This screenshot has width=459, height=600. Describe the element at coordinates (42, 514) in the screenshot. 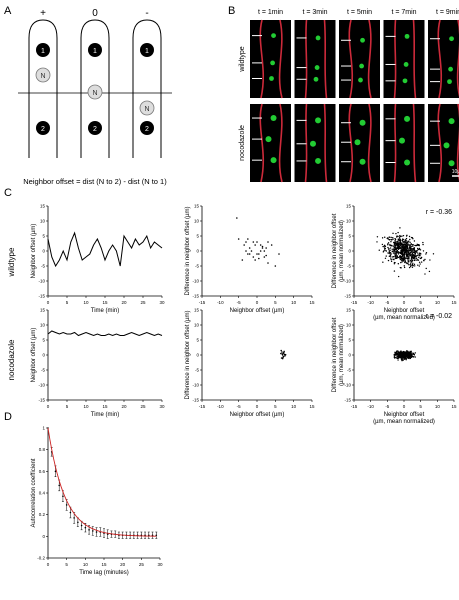

I see `y-tick-label: 0.2` at that location.